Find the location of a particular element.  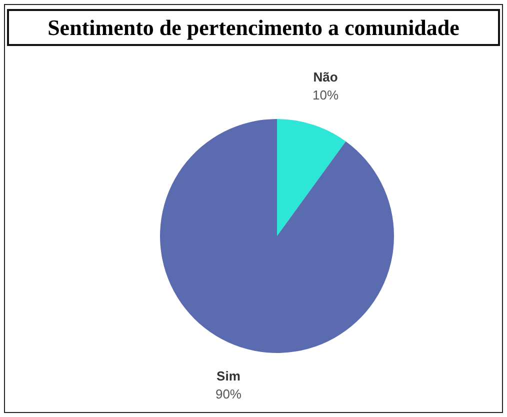

pie-slice is located at coordinates (311, 177).